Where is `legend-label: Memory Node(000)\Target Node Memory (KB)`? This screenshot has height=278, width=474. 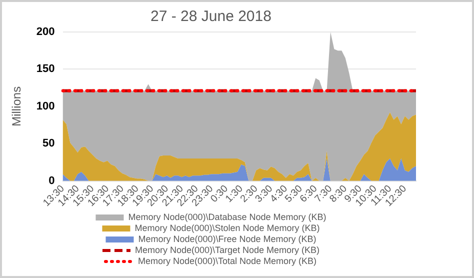
legend-label: Memory Node(000)\Target Node Memory (KB) is located at coordinates (227, 249).